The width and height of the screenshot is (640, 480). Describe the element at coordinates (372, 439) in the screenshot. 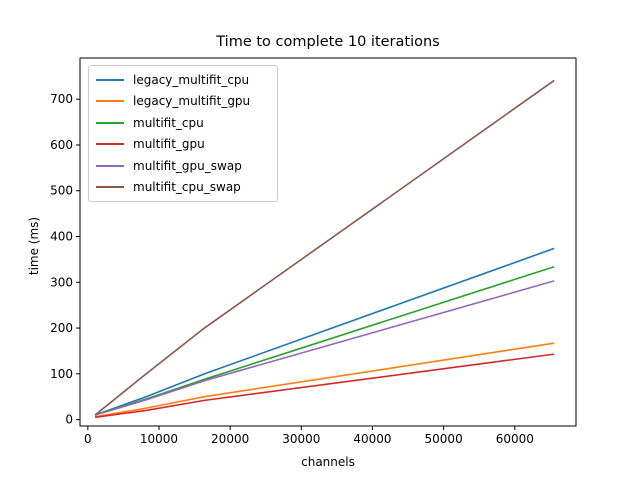

I see `x-tick-label: 40000` at that location.